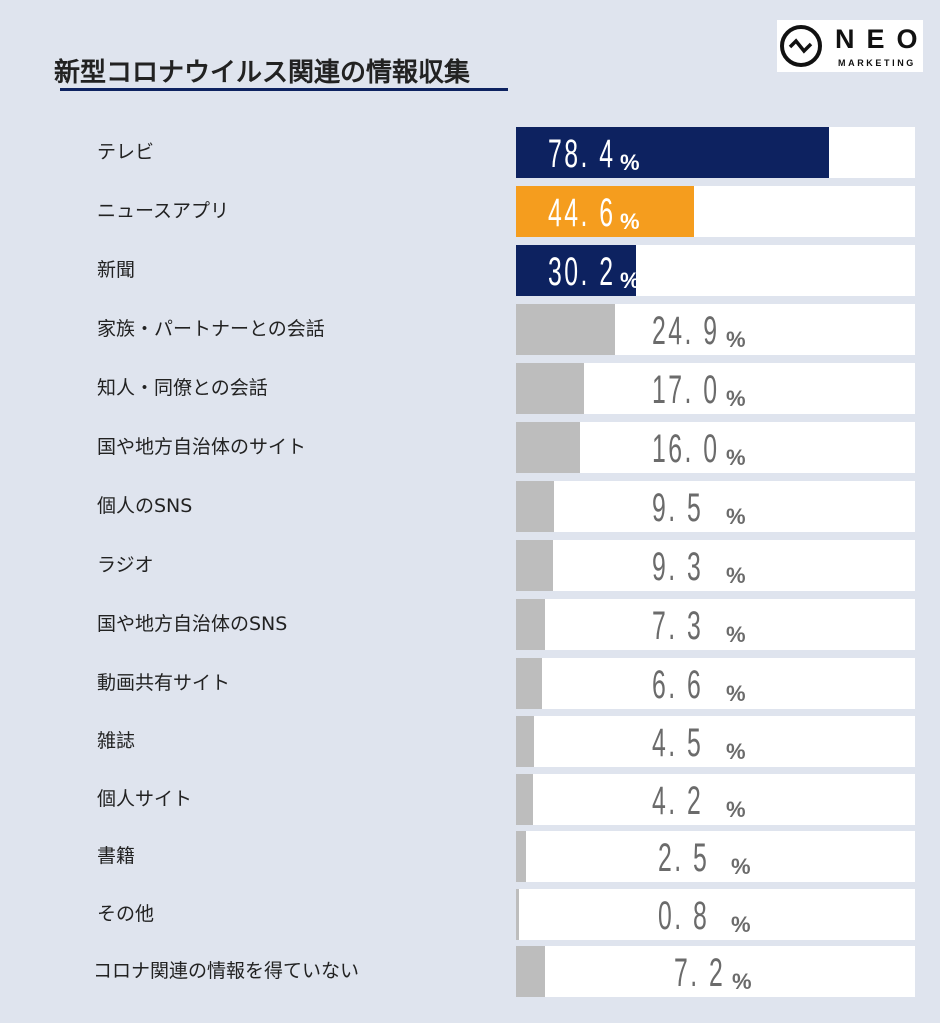 The width and height of the screenshot is (940, 1023). I want to click on value-label: 7. 2, so click(700, 973).